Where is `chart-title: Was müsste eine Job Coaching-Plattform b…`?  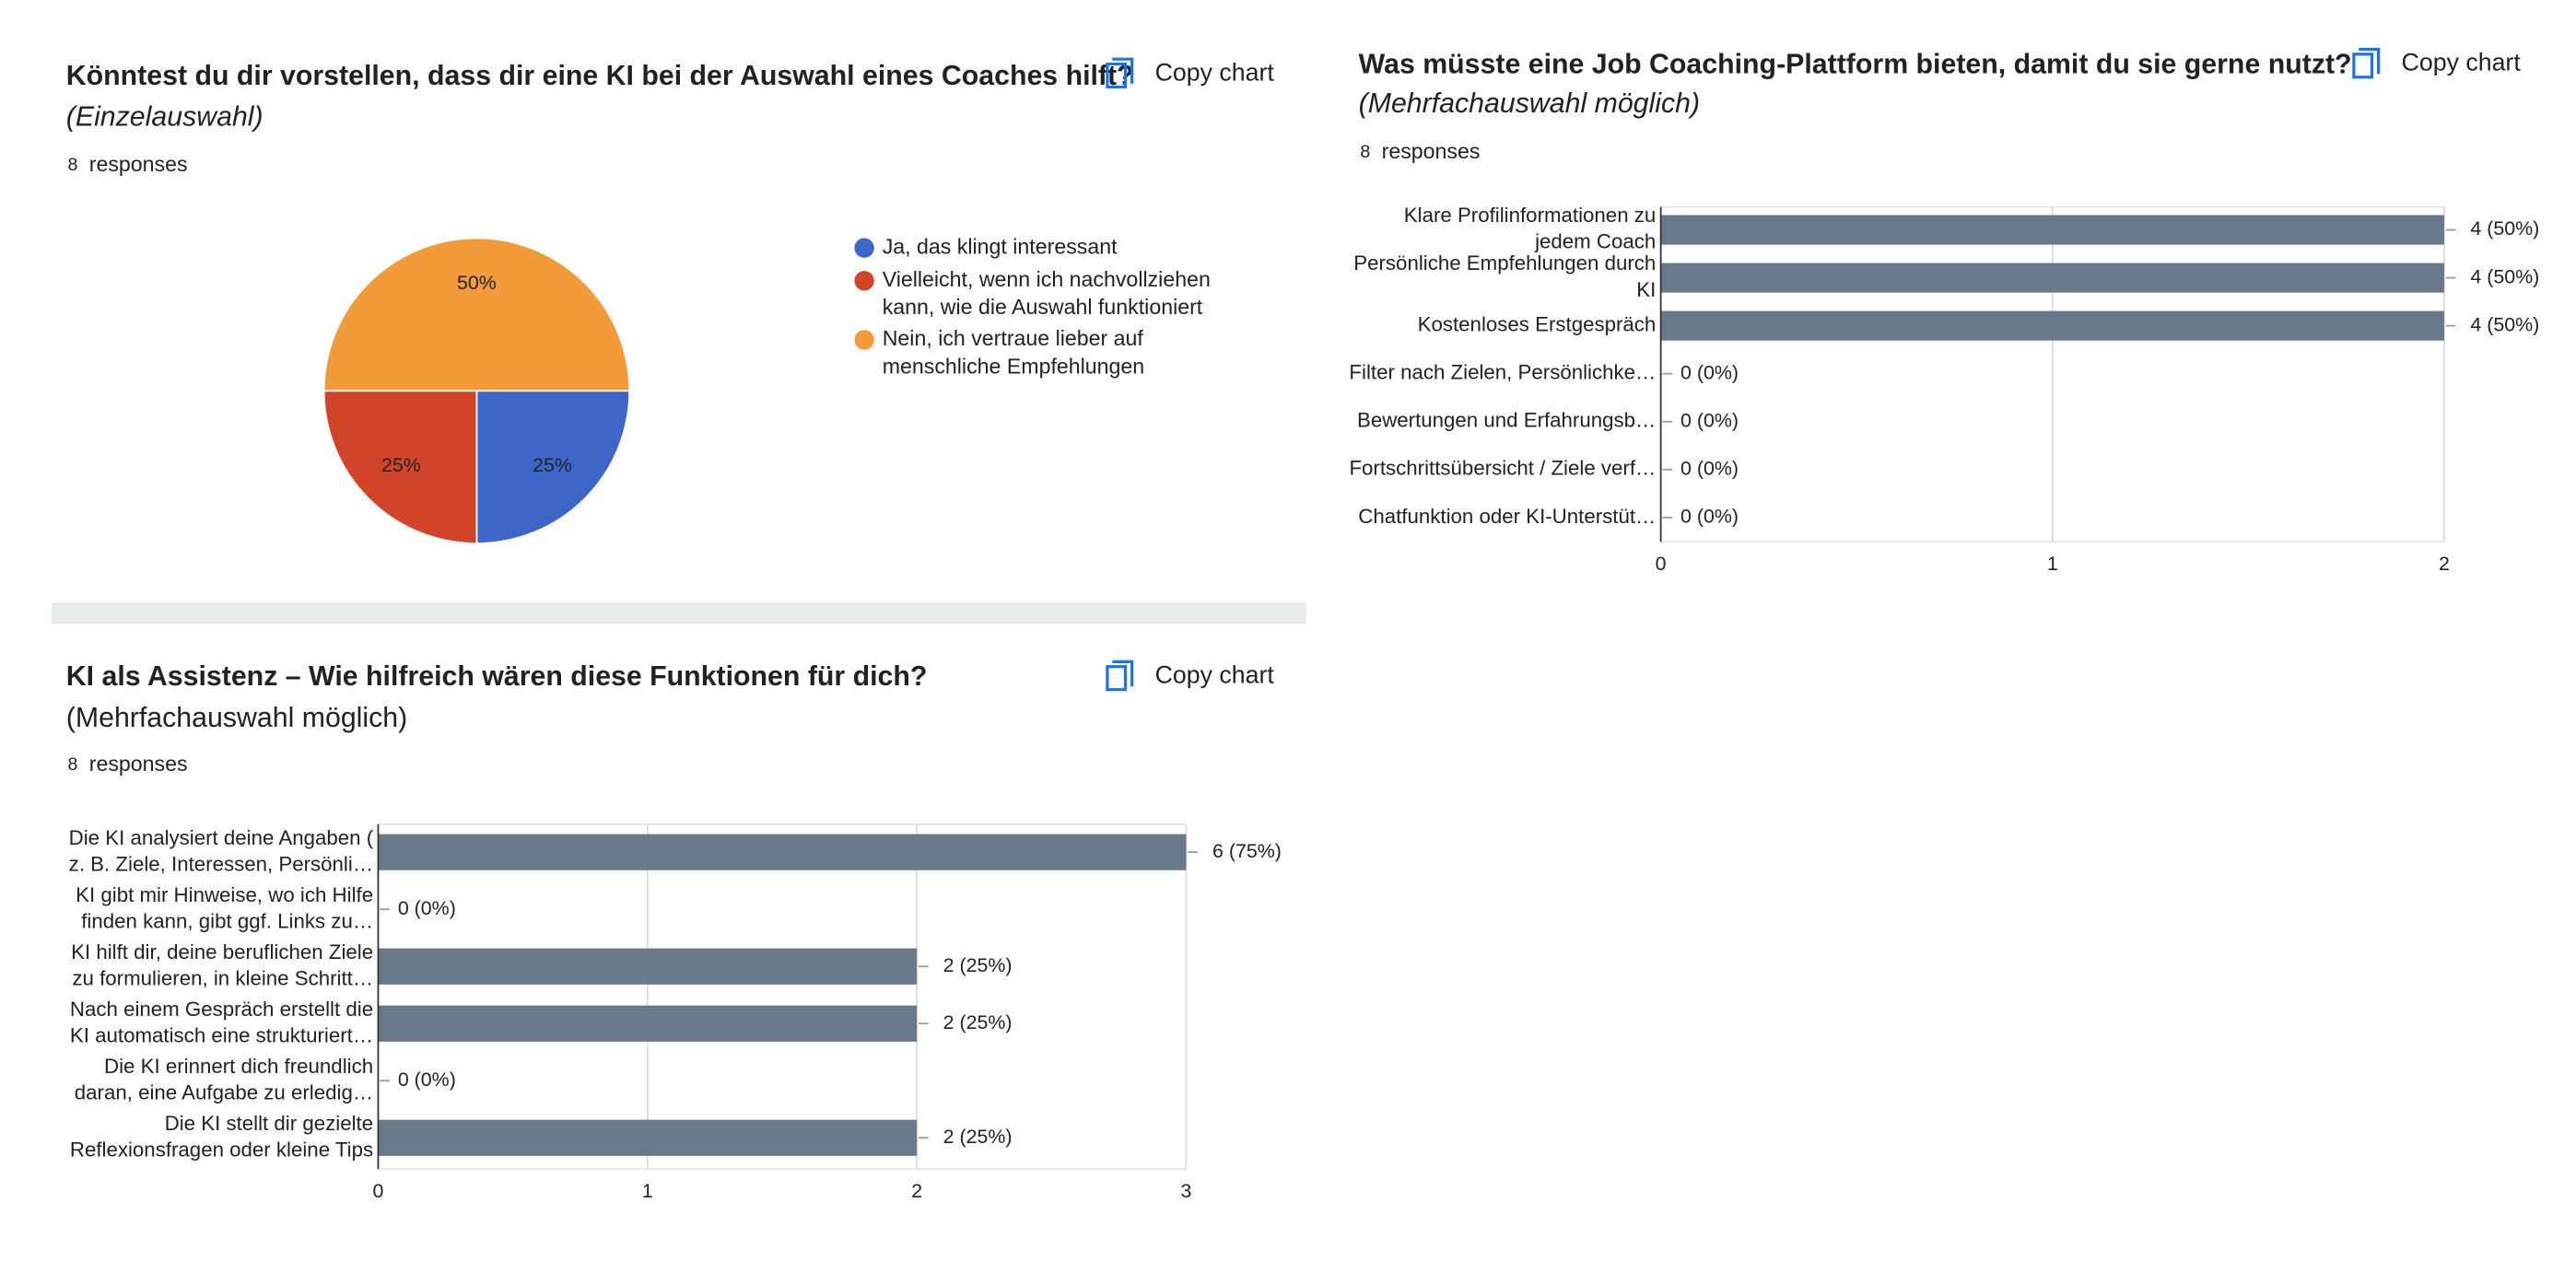
chart-title: Was müsste eine Job Coaching-Plattform b… is located at coordinates (1855, 64).